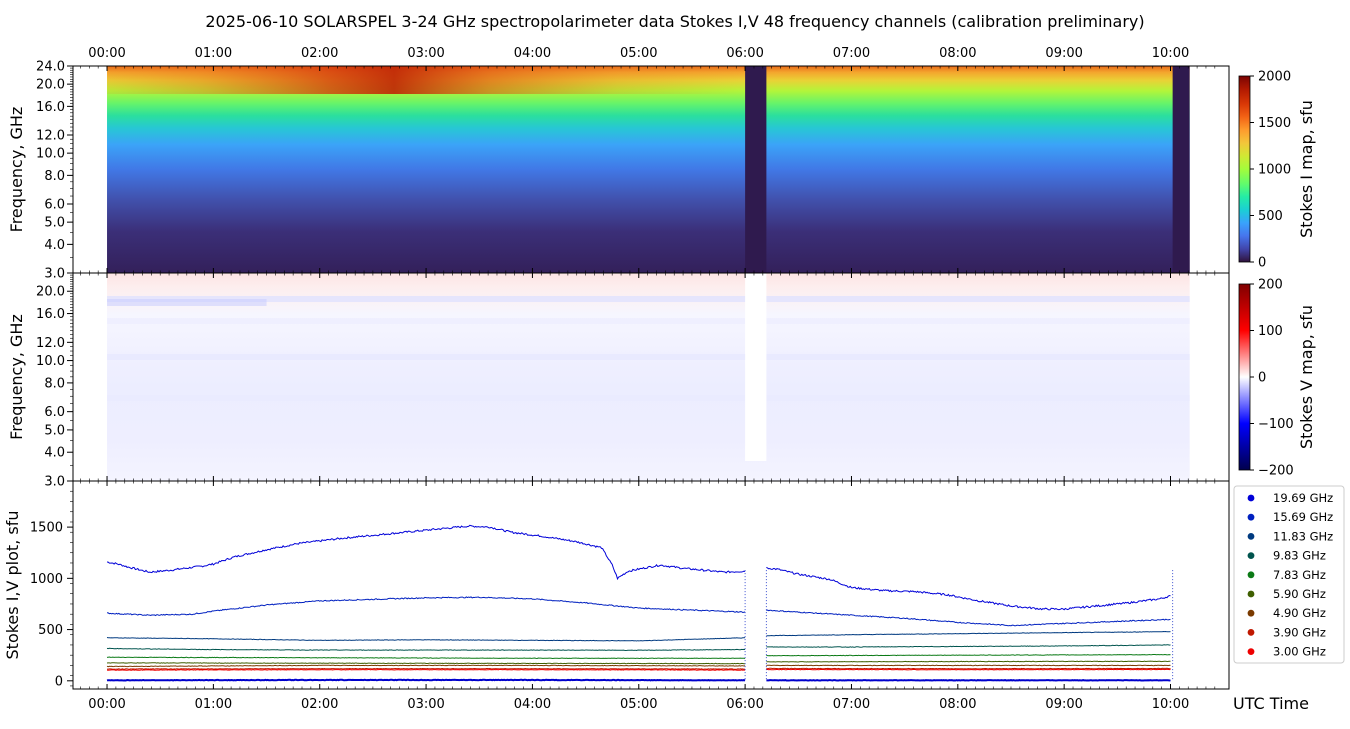 Image resolution: width=1350 pixels, height=729 pixels. What do you see at coordinates (1299, 575) in the screenshot?
I see `legend-entry-label: 7.83 GHz` at bounding box center [1299, 575].